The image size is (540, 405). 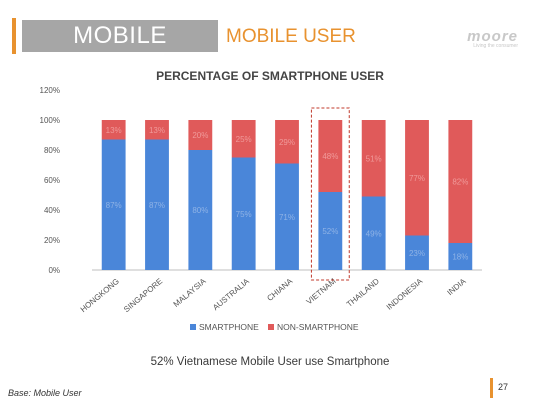 What do you see at coordinates (100, 295) in the screenshot?
I see `x-category-label: HONGKONG` at bounding box center [100, 295].